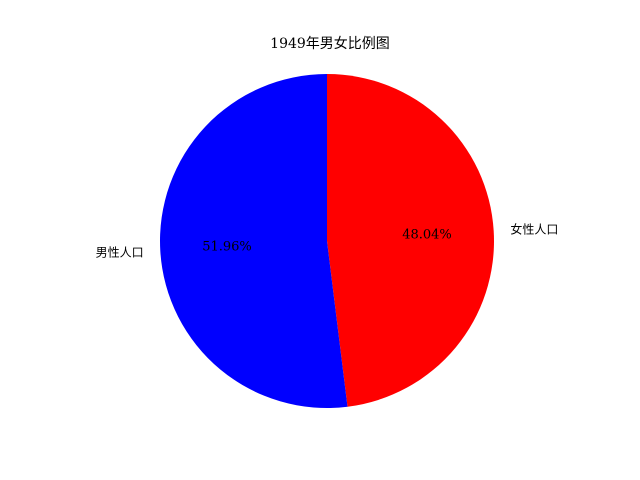 Image resolution: width=640 pixels, height=480 pixels. What do you see at coordinates (534, 229) in the screenshot?
I see `slice-category-label: 女性人口` at bounding box center [534, 229].